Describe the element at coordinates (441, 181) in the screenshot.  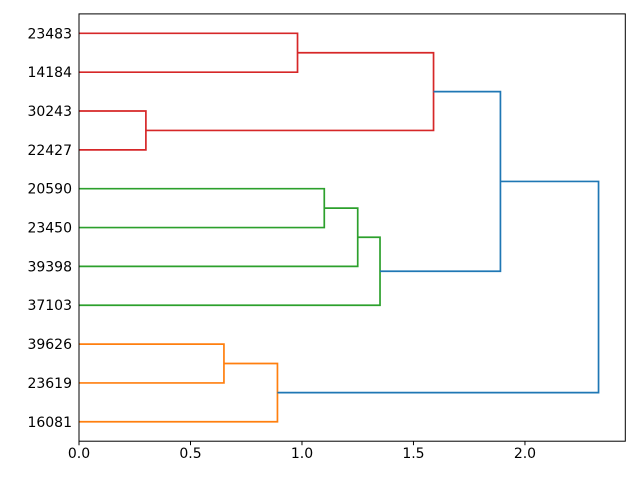
I see `dendrogram-link-blue` at that location.